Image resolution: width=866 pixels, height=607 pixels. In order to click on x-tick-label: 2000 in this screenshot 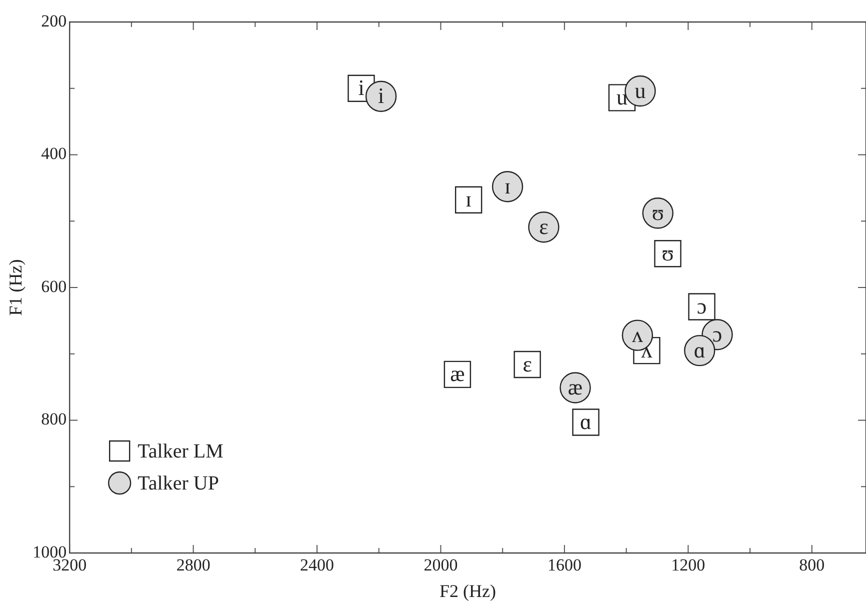, I will do `click(441, 565)`.